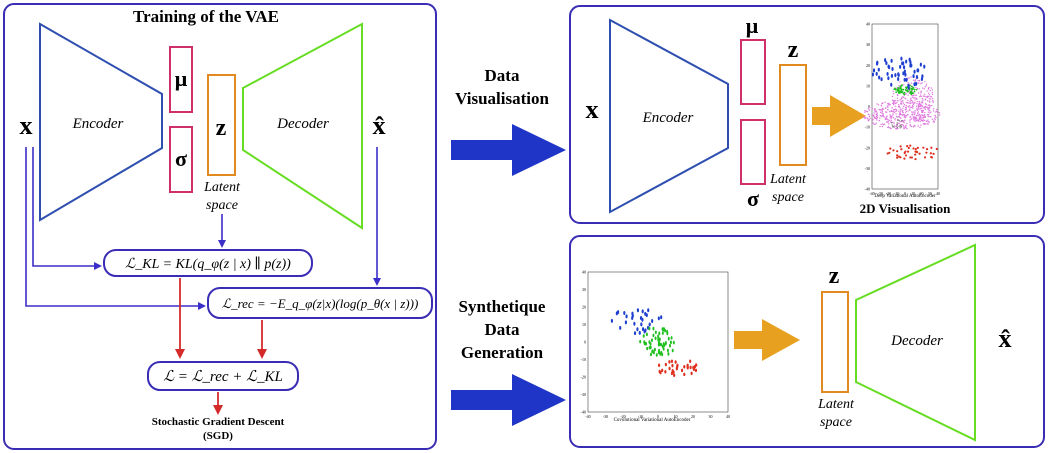  Describe the element at coordinates (502, 98) in the screenshot. I see `data-vis-label-2: Visualisation` at that location.